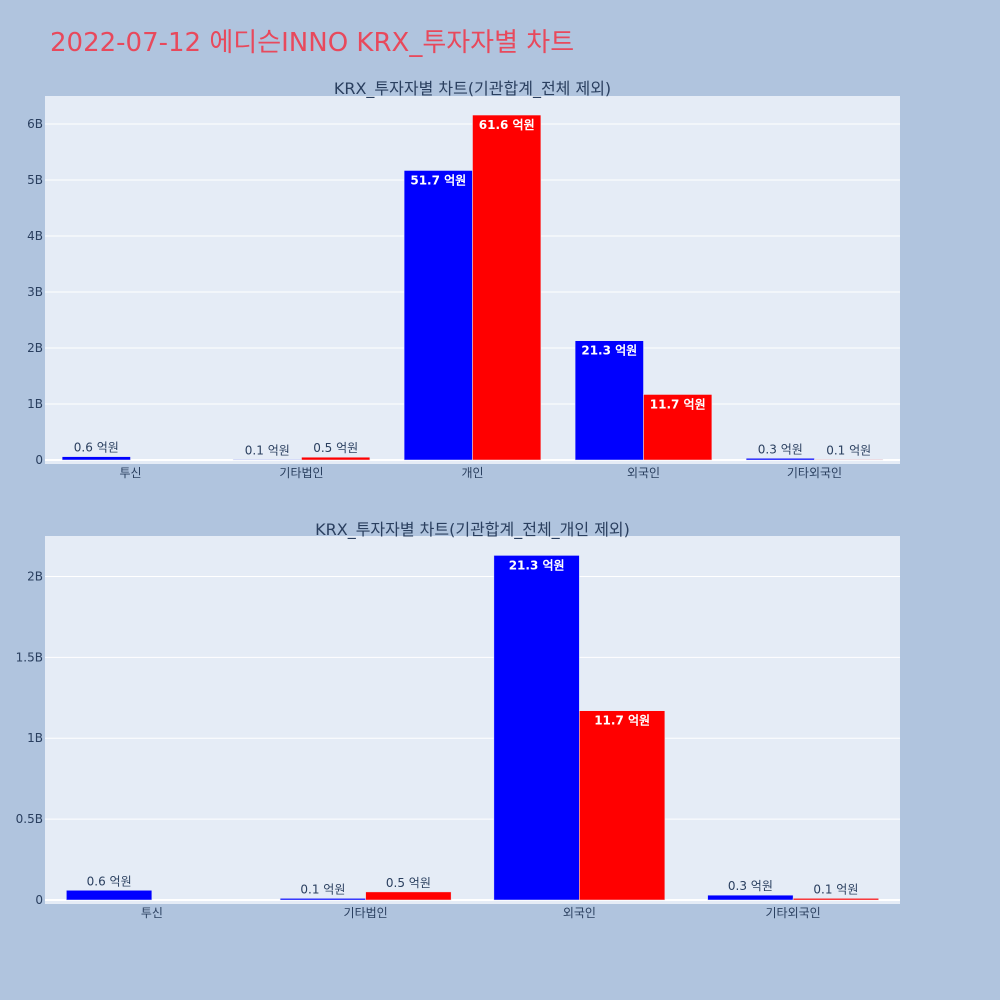 This screenshot has width=1000, height=1000. I want to click on subplot-title: KRX_투자자별 차트(기관합계_전체_개인 제외), so click(472, 530).